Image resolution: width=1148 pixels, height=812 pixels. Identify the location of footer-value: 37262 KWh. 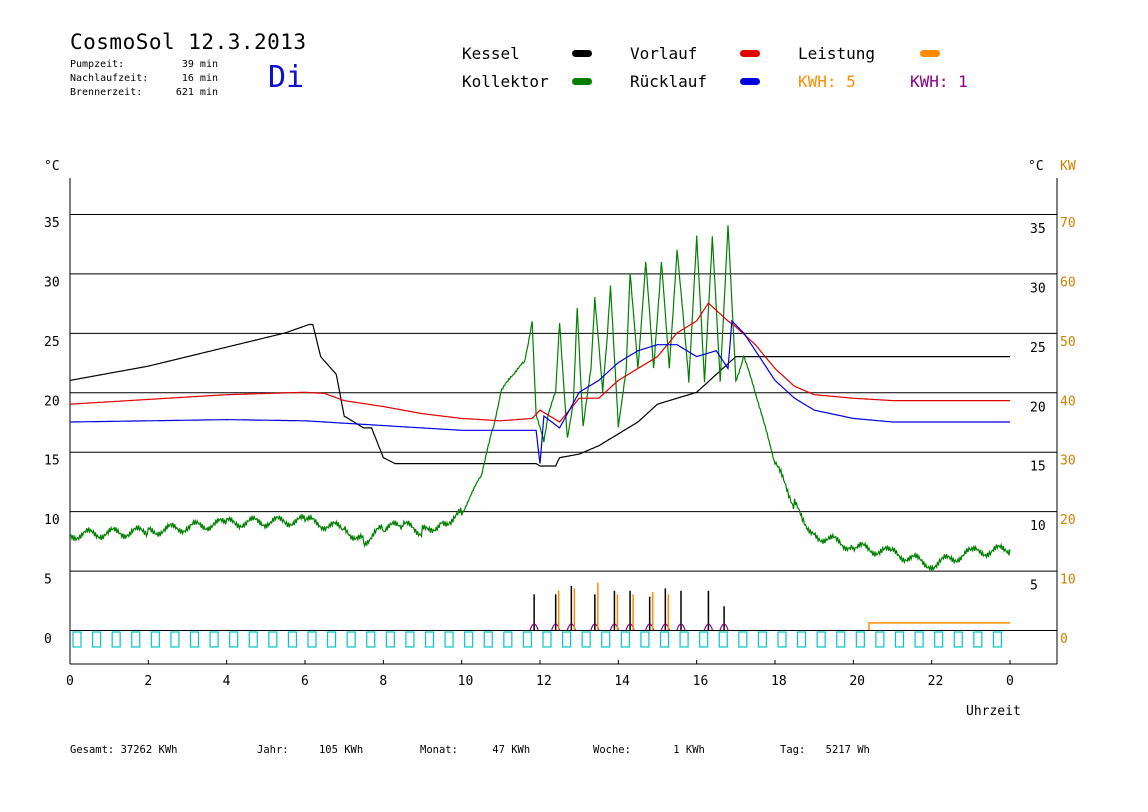
(149, 750).